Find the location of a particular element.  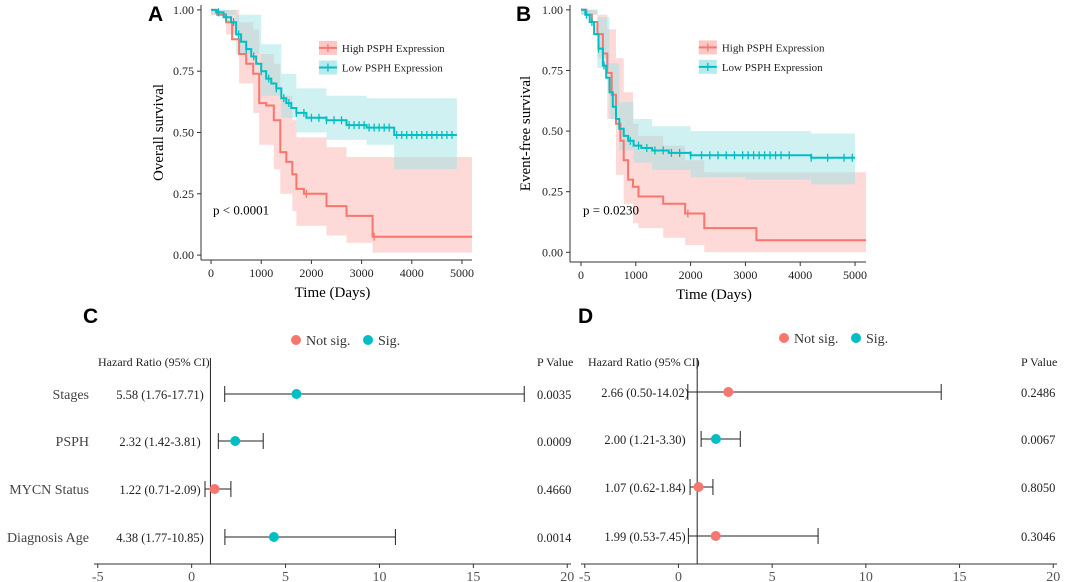

forest-p-value: 0.8050 is located at coordinates (1038, 488).